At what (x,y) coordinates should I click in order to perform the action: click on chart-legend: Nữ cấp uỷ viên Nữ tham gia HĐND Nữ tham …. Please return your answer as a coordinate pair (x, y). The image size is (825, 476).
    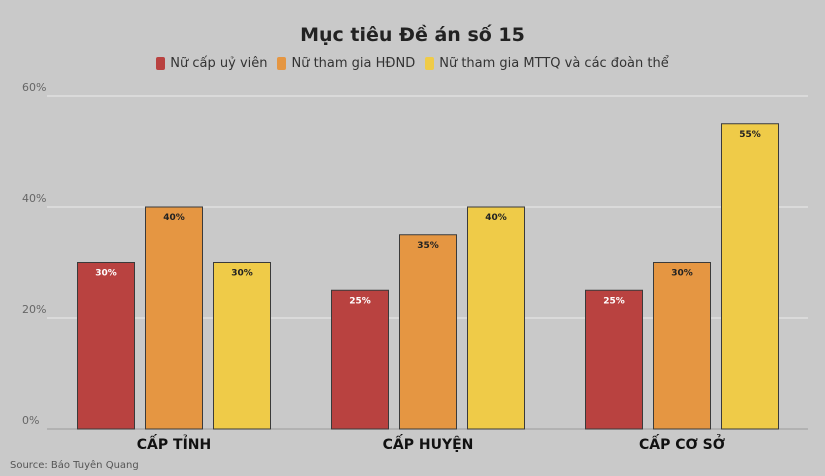
    Looking at the image, I should click on (412, 63).